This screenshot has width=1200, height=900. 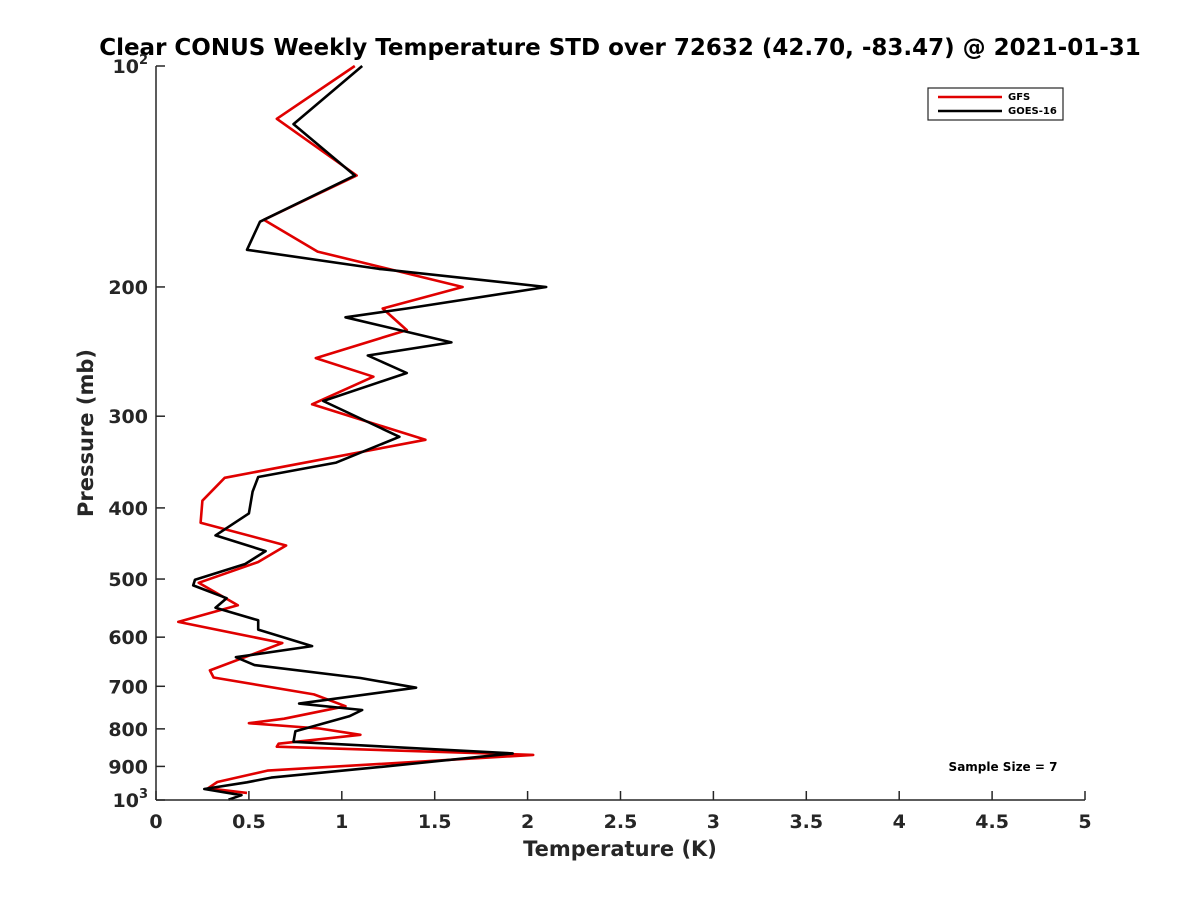 I want to click on x-tick-label: 3, so click(x=713, y=822).